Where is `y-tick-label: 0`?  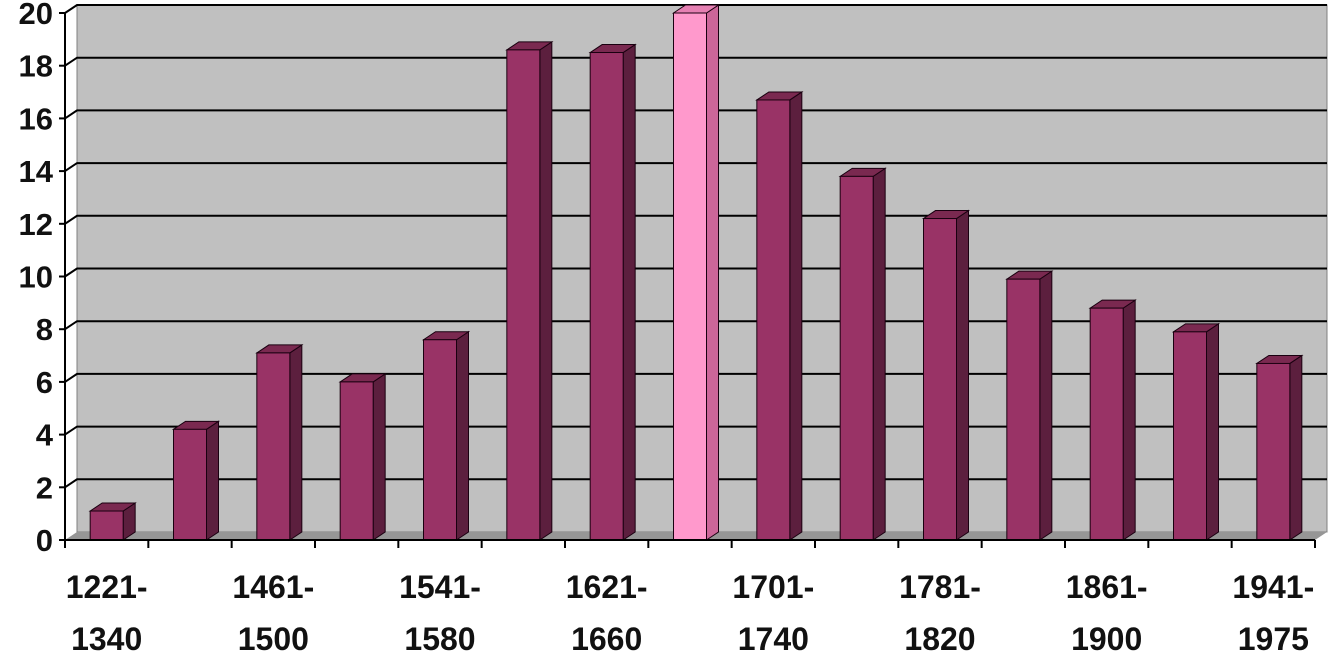
y-tick-label: 0 is located at coordinates (44, 540).